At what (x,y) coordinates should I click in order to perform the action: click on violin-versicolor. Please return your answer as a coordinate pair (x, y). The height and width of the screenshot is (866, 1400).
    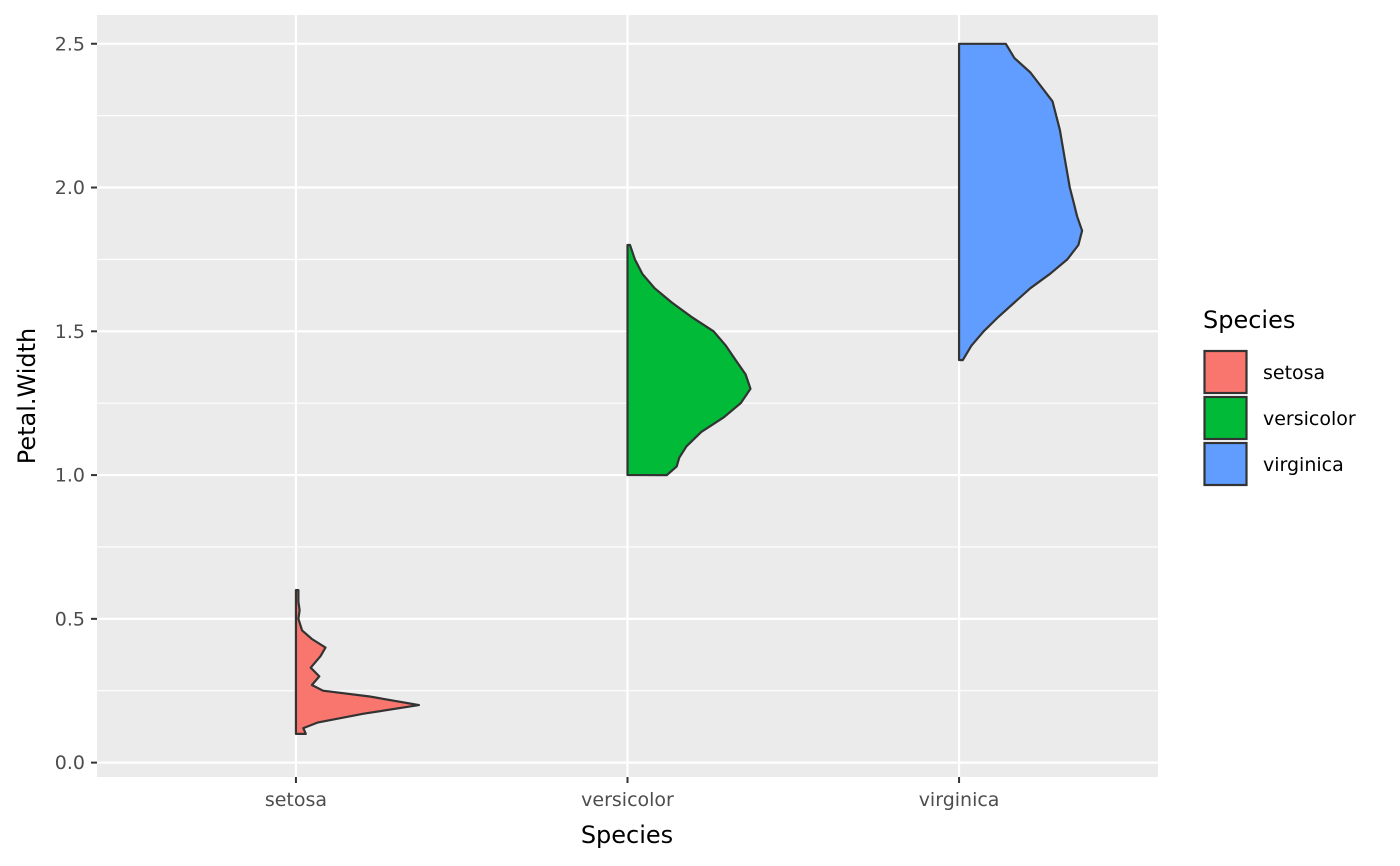
    Looking at the image, I should click on (689, 360).